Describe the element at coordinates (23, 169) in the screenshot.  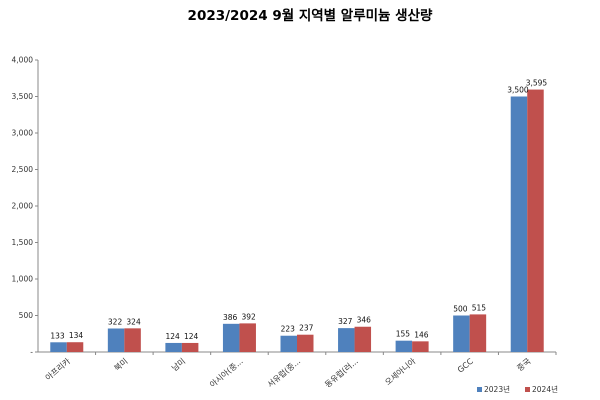
I see `y-tick-label: 2,500` at that location.